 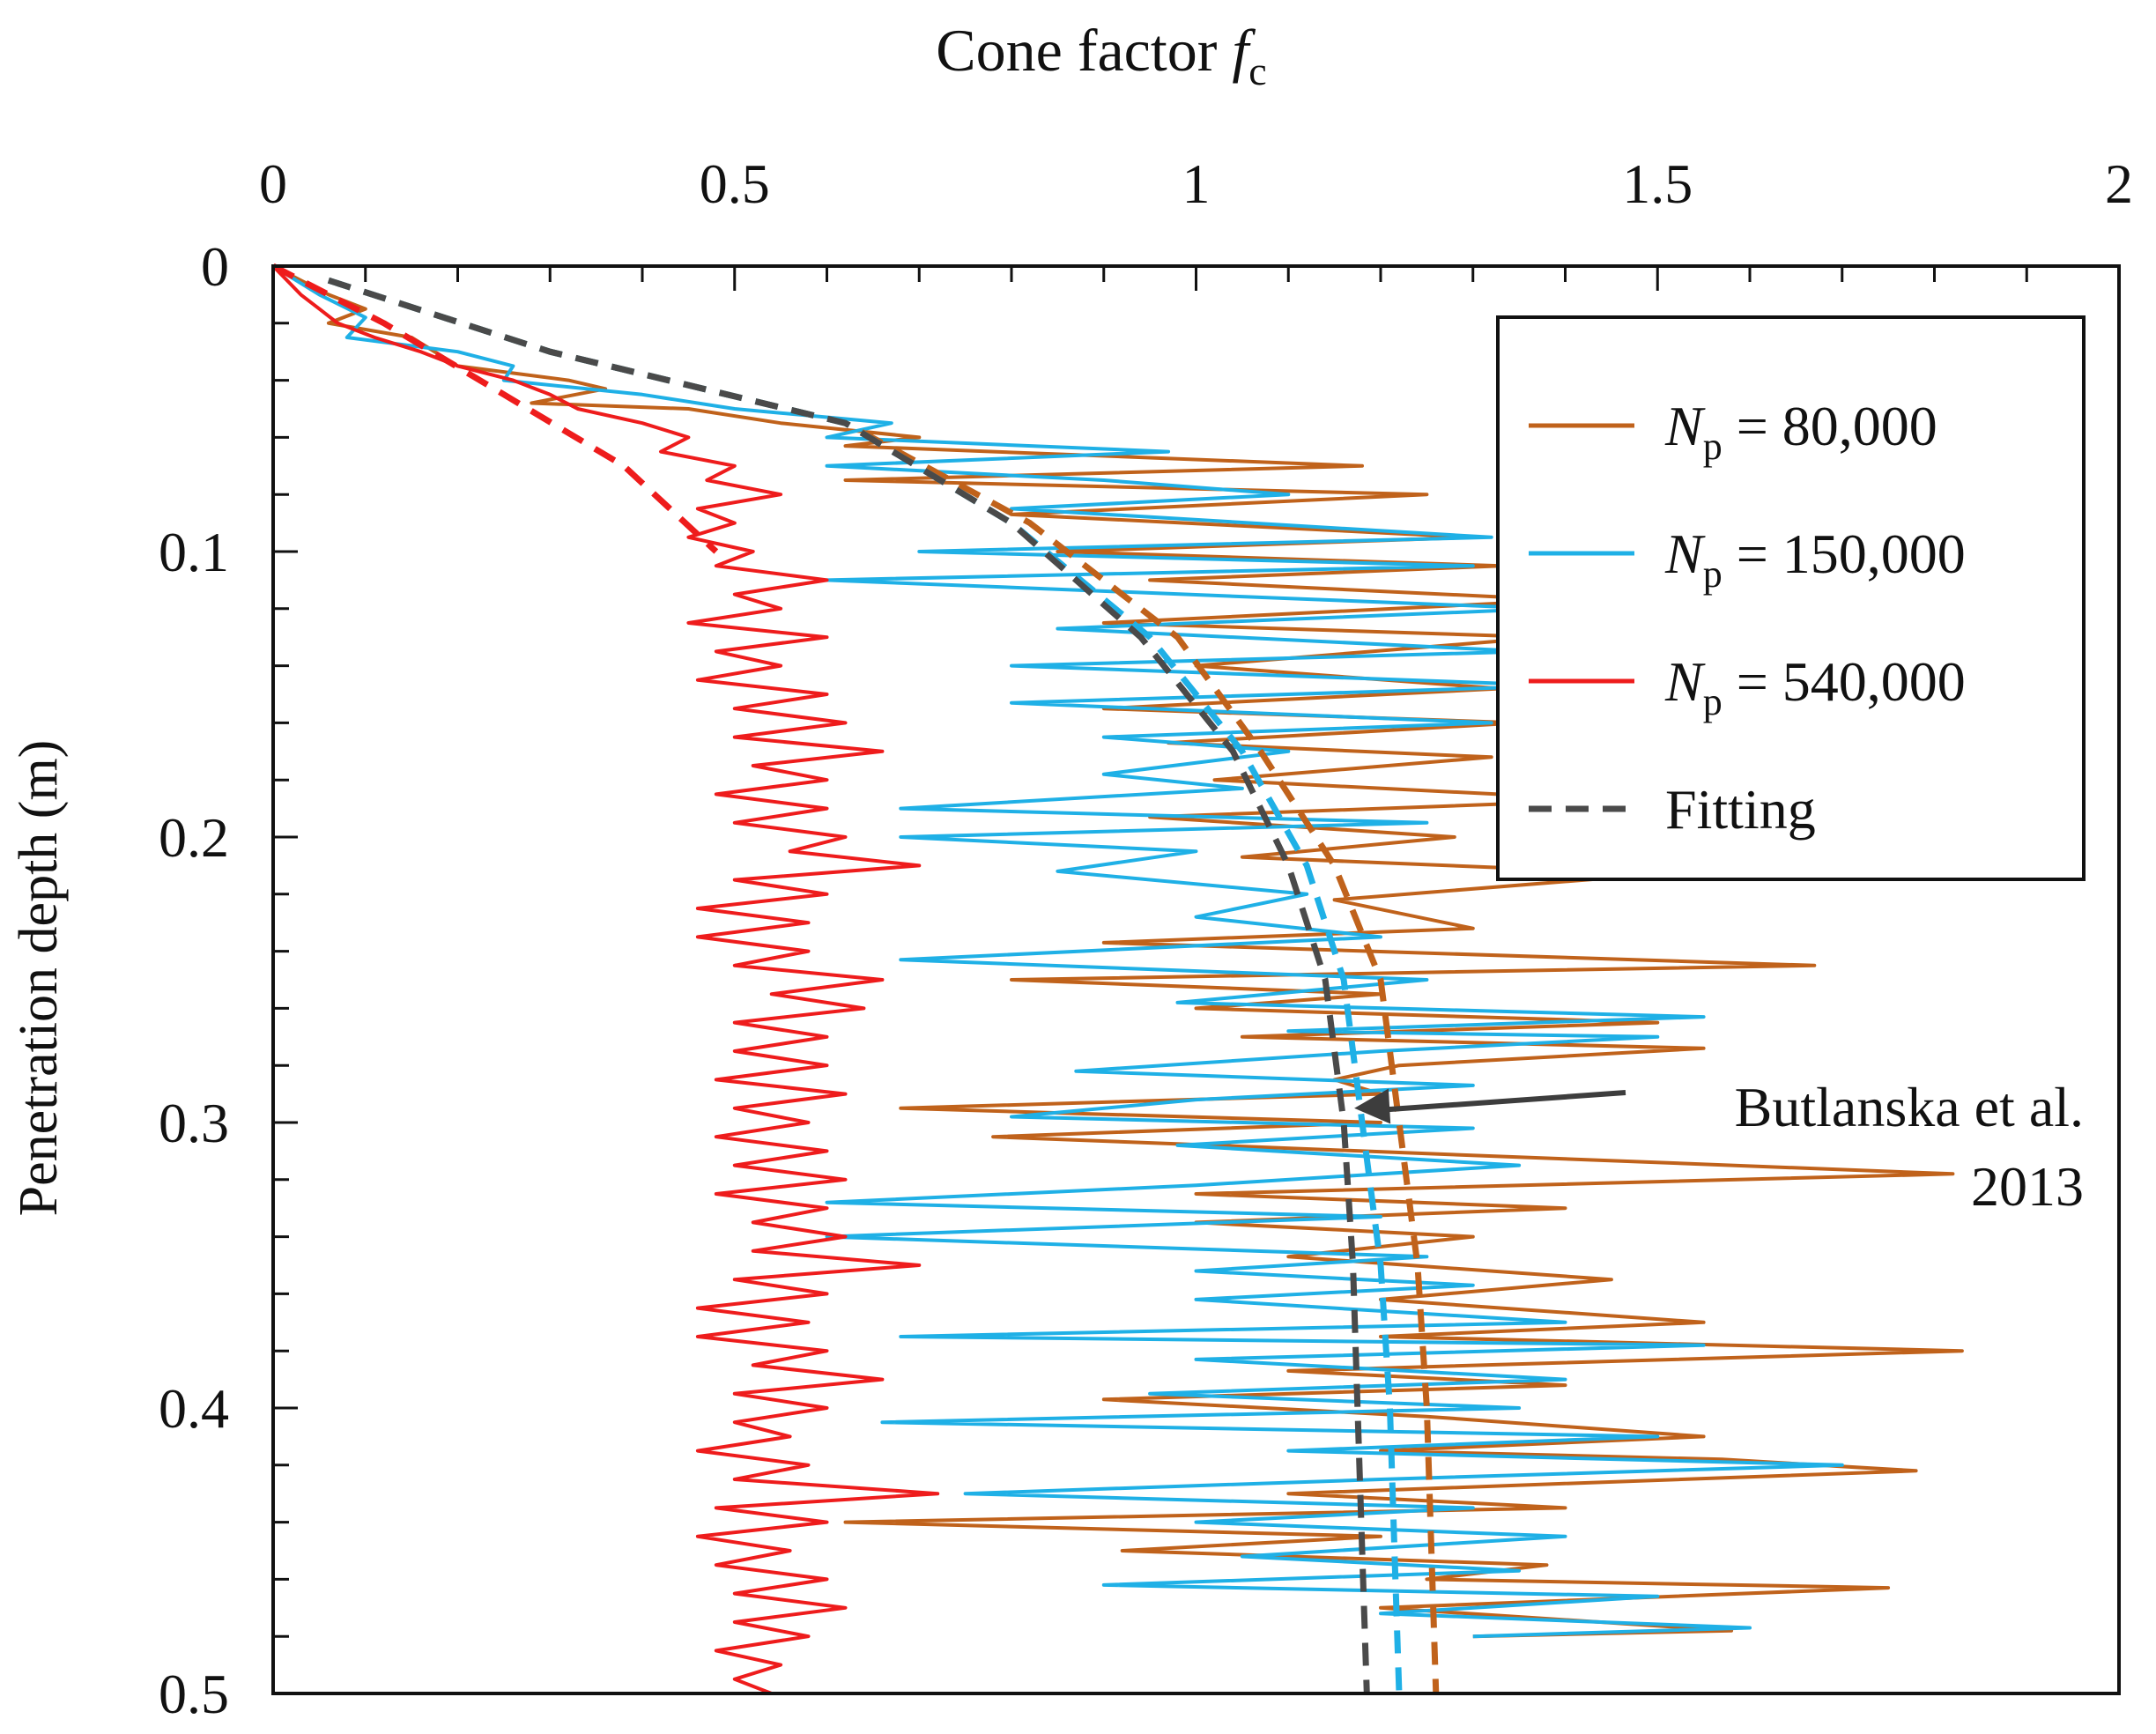 What do you see at coordinates (2027, 1186) in the screenshot?
I see `annotation-text-line-2: 2013` at bounding box center [2027, 1186].